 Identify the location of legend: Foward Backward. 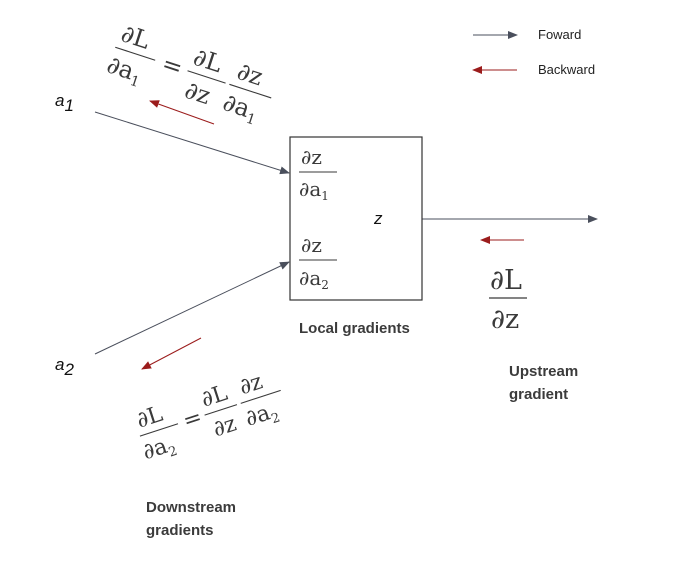
(533, 52).